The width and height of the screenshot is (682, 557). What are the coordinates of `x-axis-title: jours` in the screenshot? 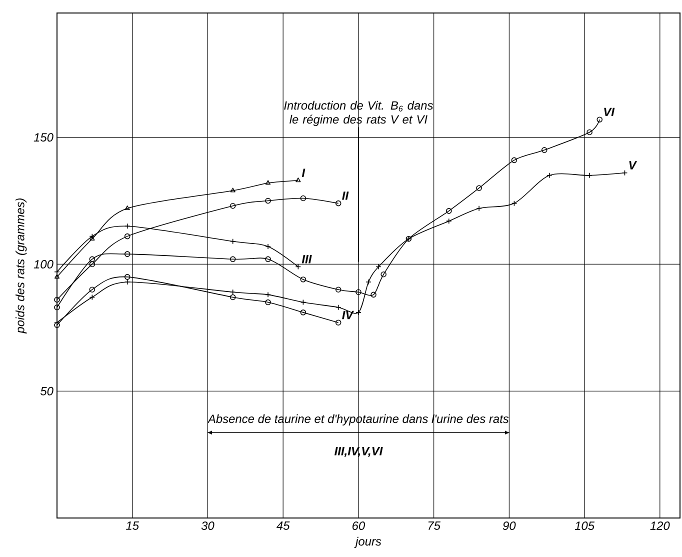 It's located at (368, 542).